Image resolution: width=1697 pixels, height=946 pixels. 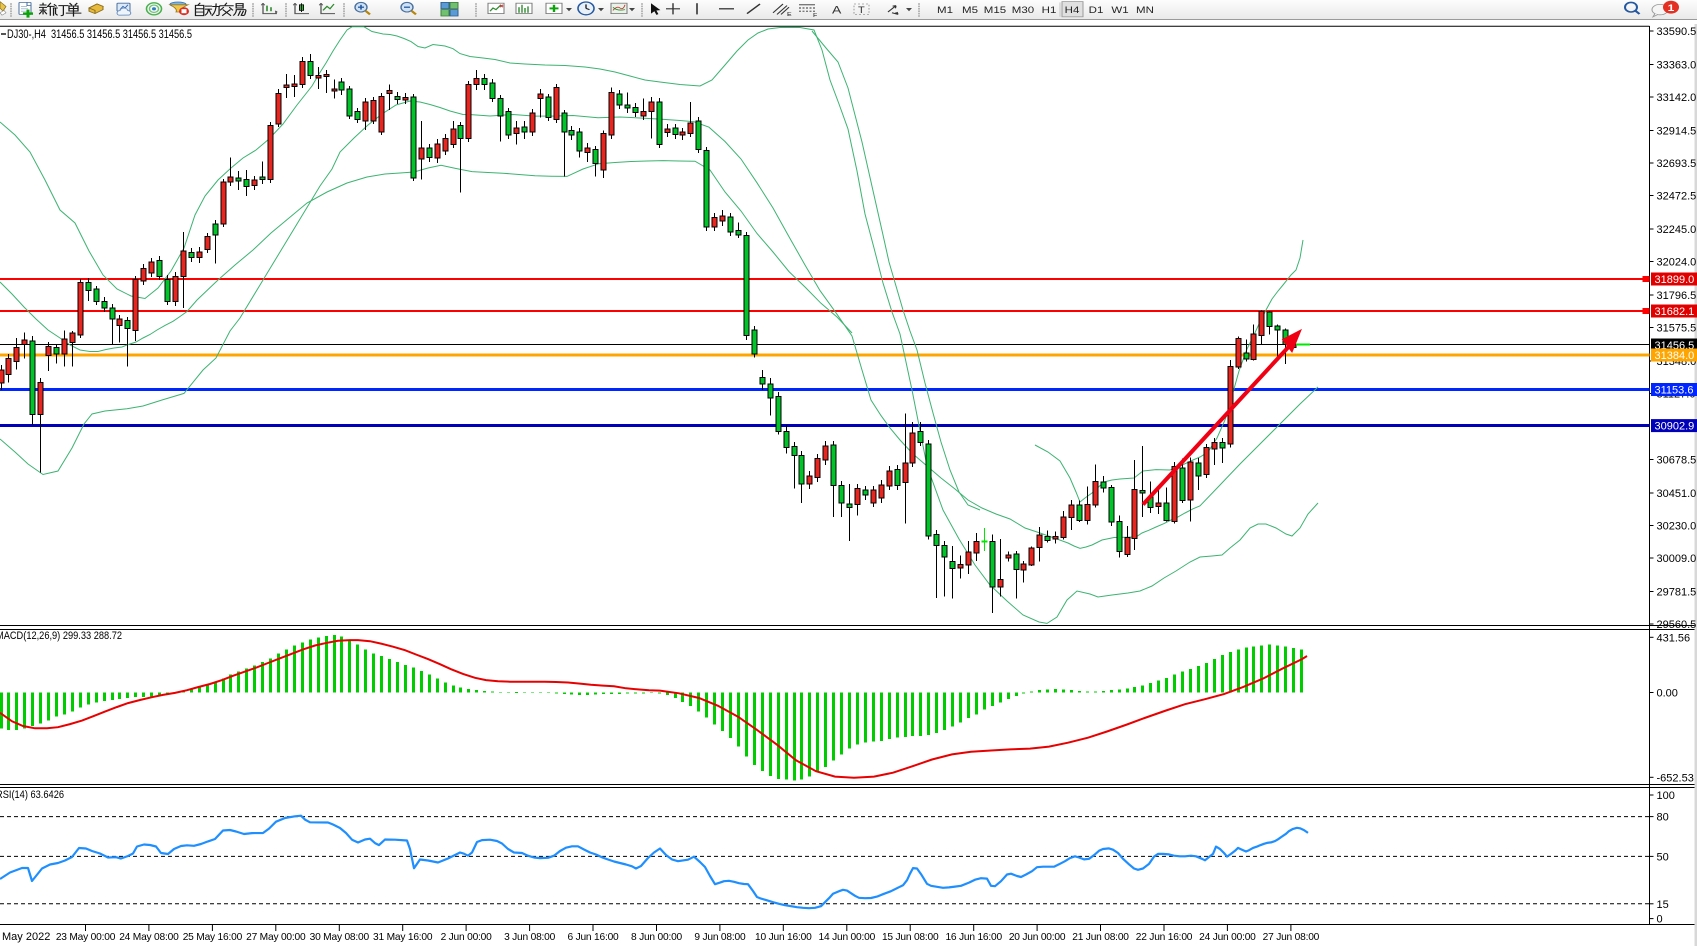 What do you see at coordinates (1660, 920) in the screenshot?
I see `svg-text: 0` at bounding box center [1660, 920].